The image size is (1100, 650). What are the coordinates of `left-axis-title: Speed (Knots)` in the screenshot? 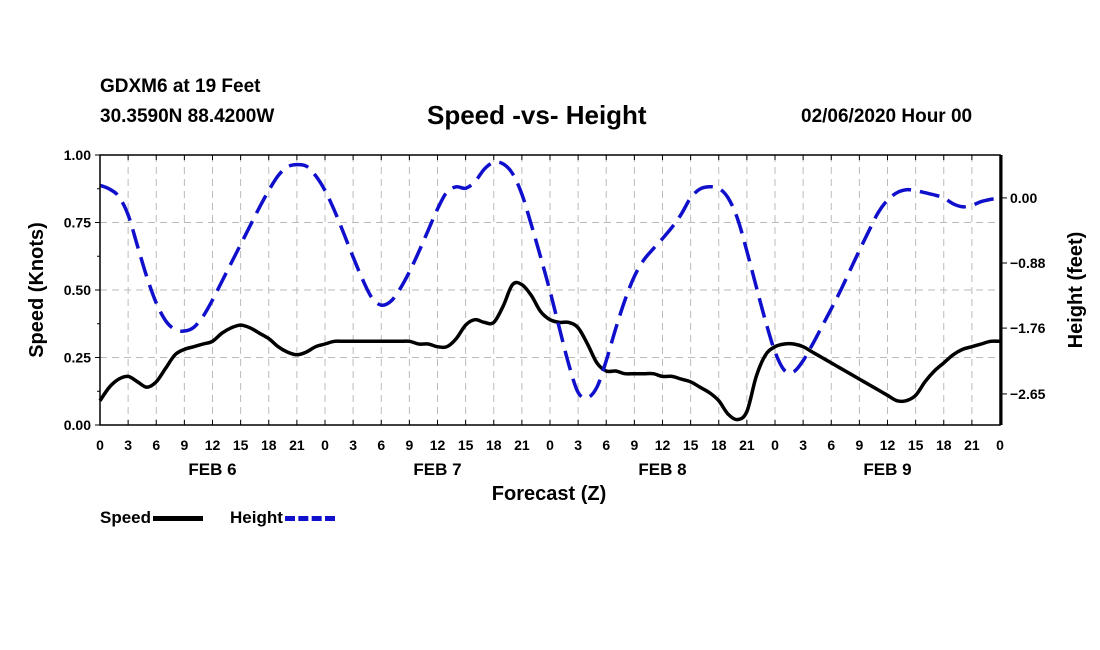 It's located at (37, 290).